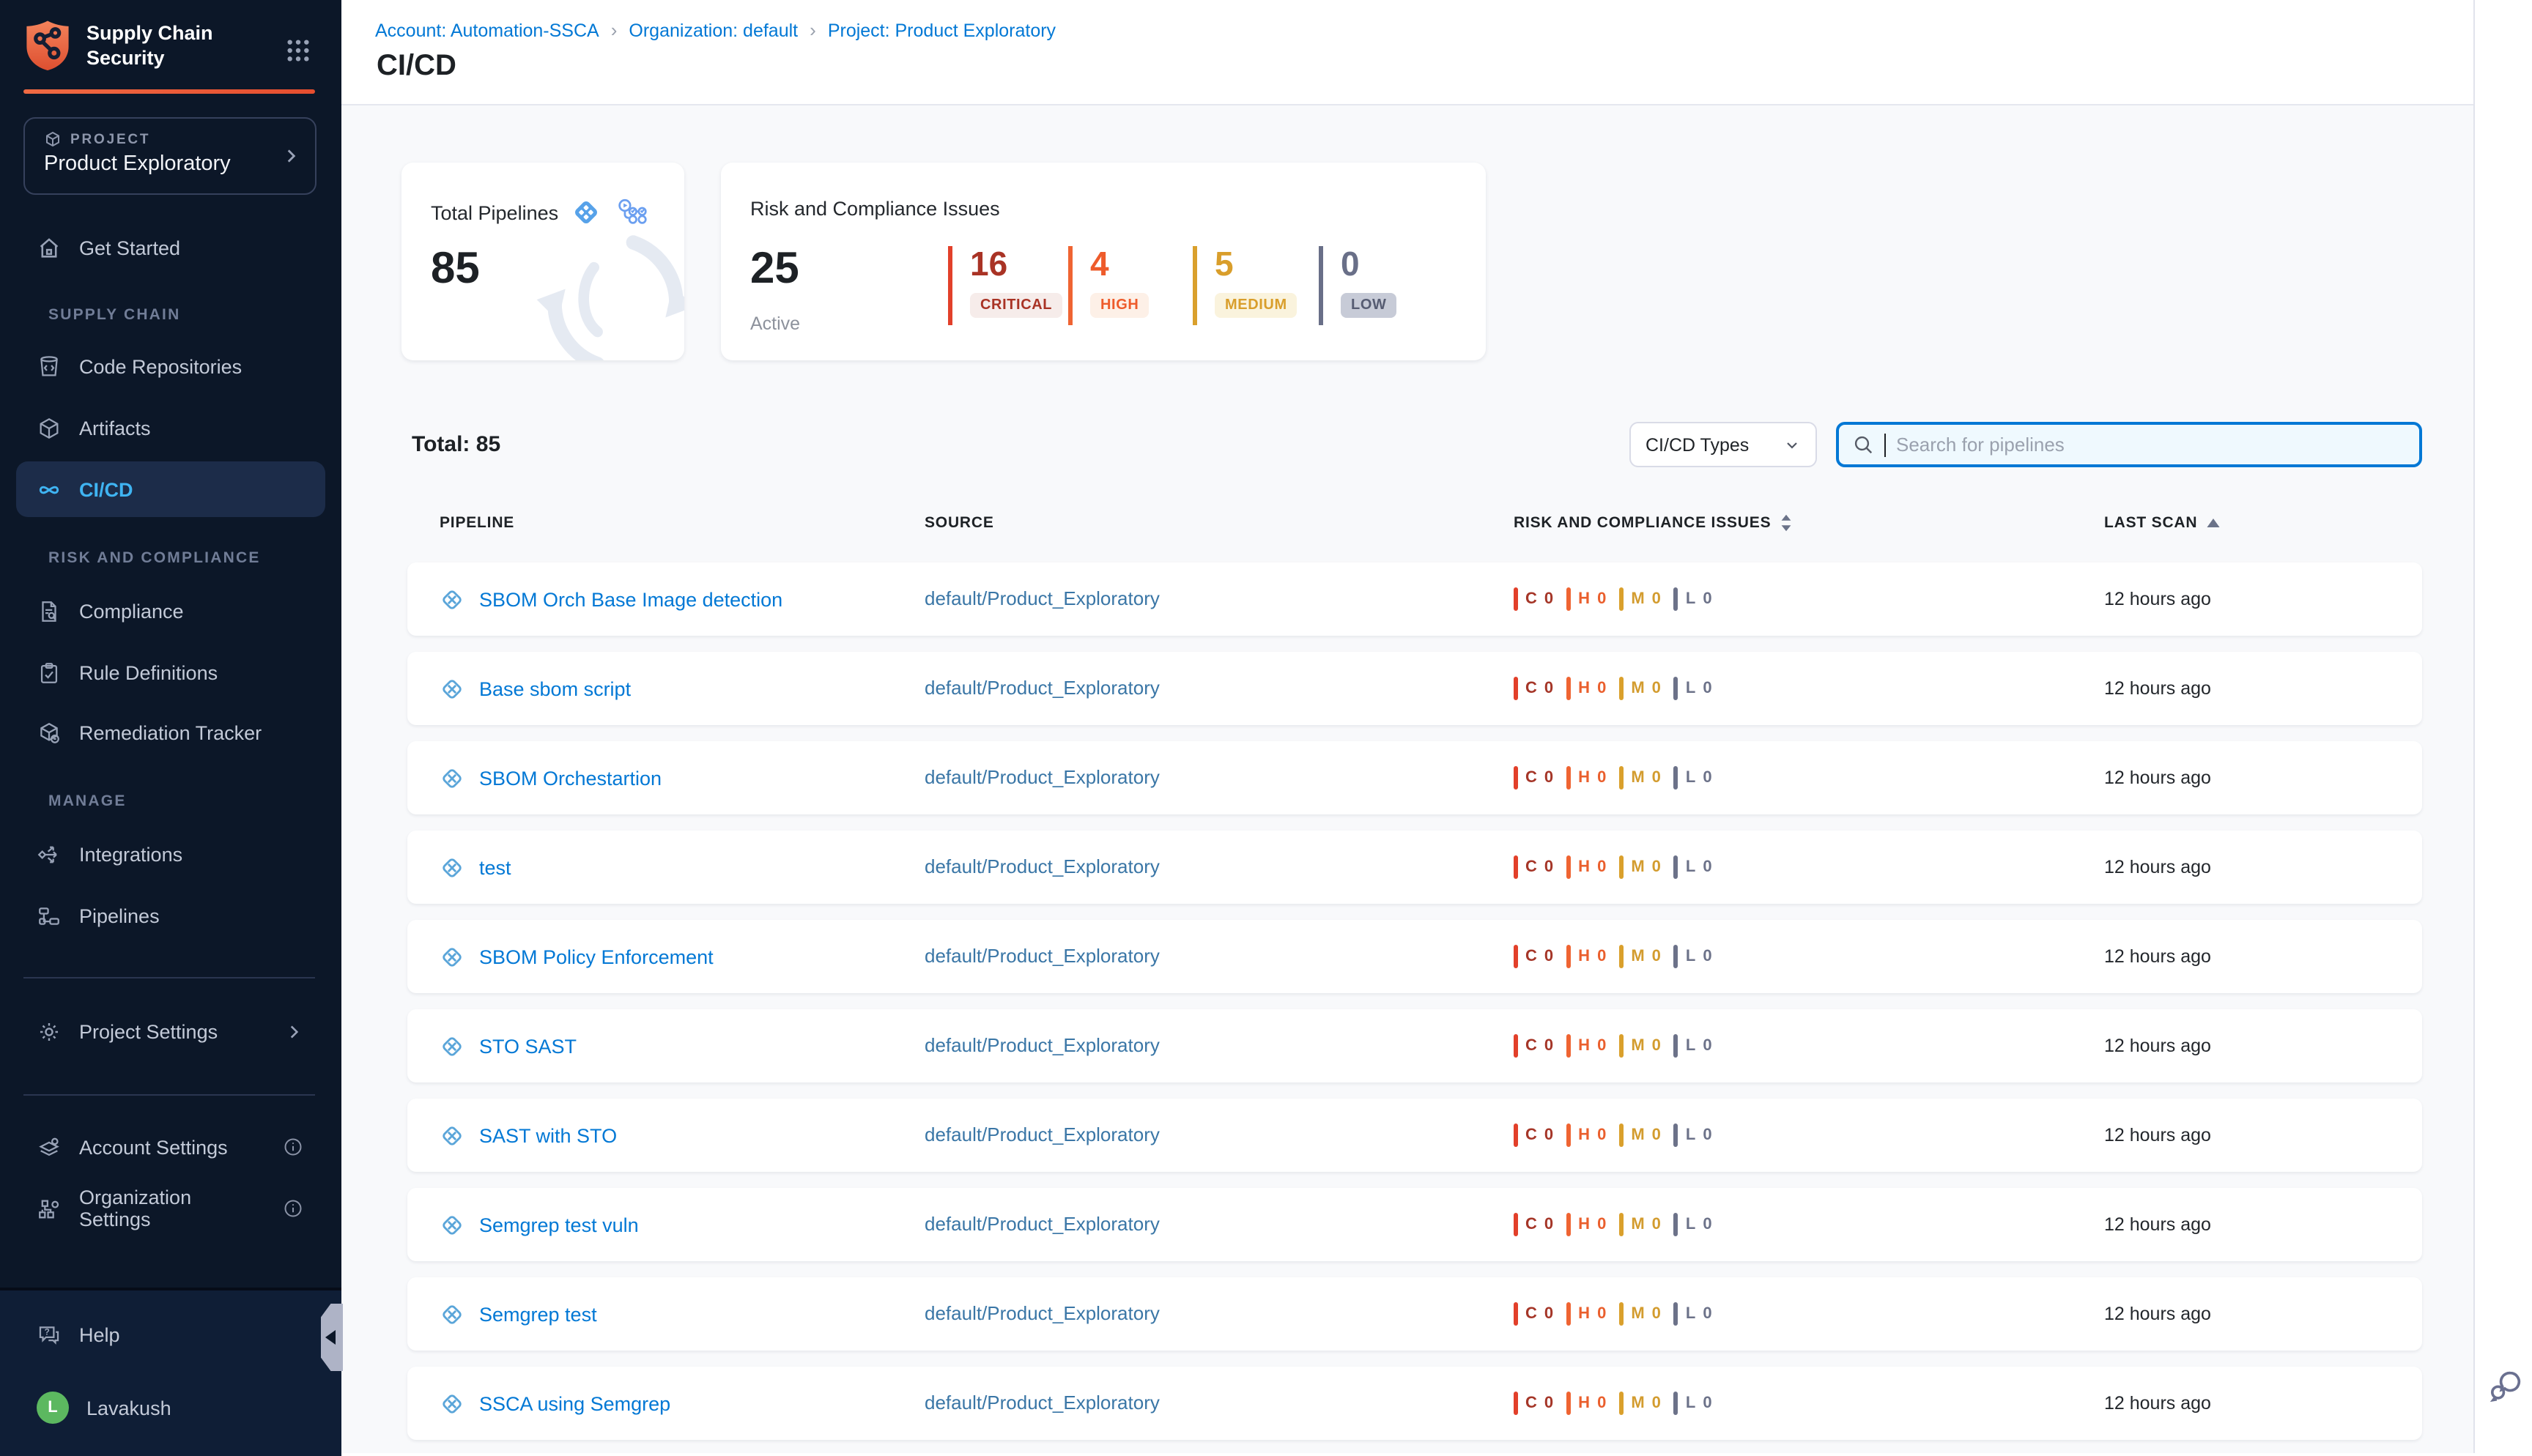 The width and height of the screenshot is (2532, 1456). What do you see at coordinates (605, 287) in the screenshot?
I see `cycle-arrows-watermark-icon` at bounding box center [605, 287].